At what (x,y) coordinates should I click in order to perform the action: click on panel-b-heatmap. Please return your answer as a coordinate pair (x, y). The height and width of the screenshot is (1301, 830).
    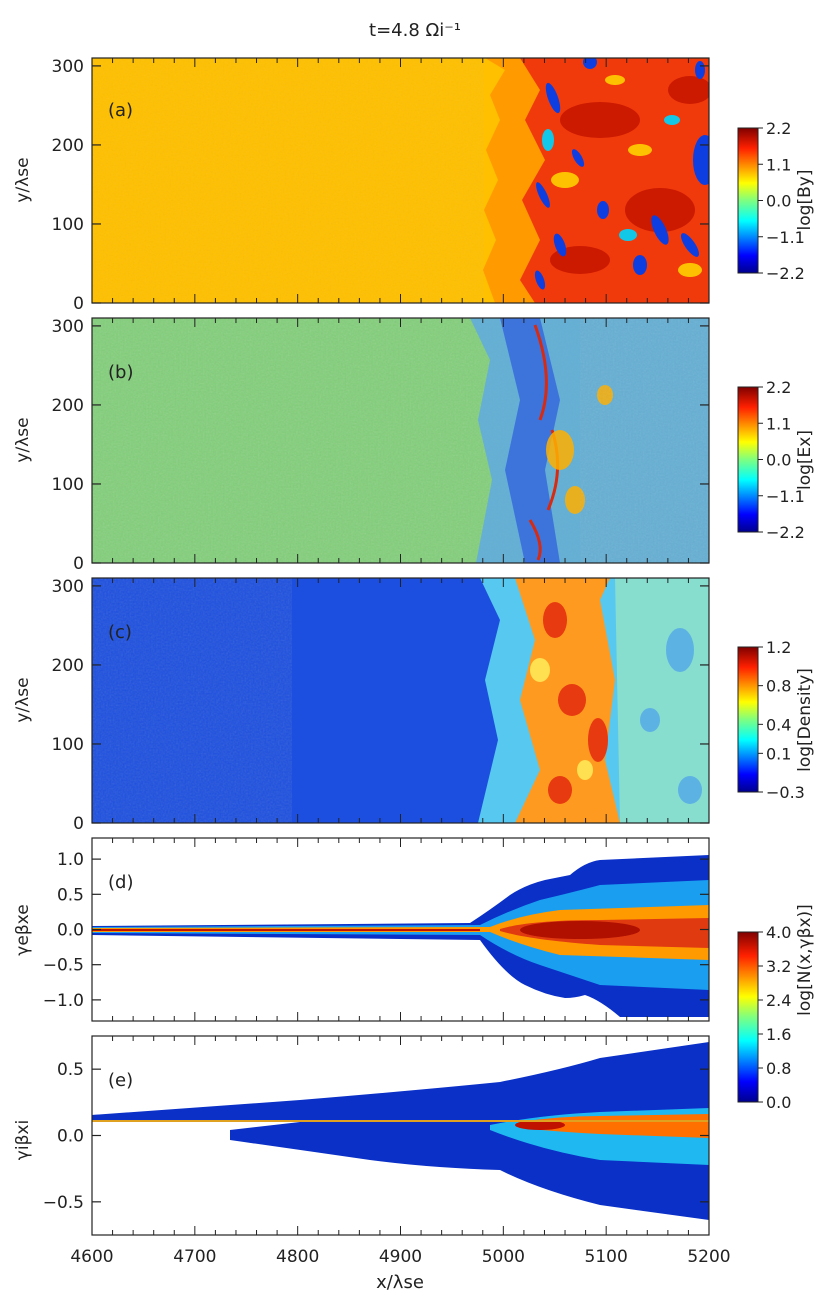
    Looking at the image, I should click on (400, 440).